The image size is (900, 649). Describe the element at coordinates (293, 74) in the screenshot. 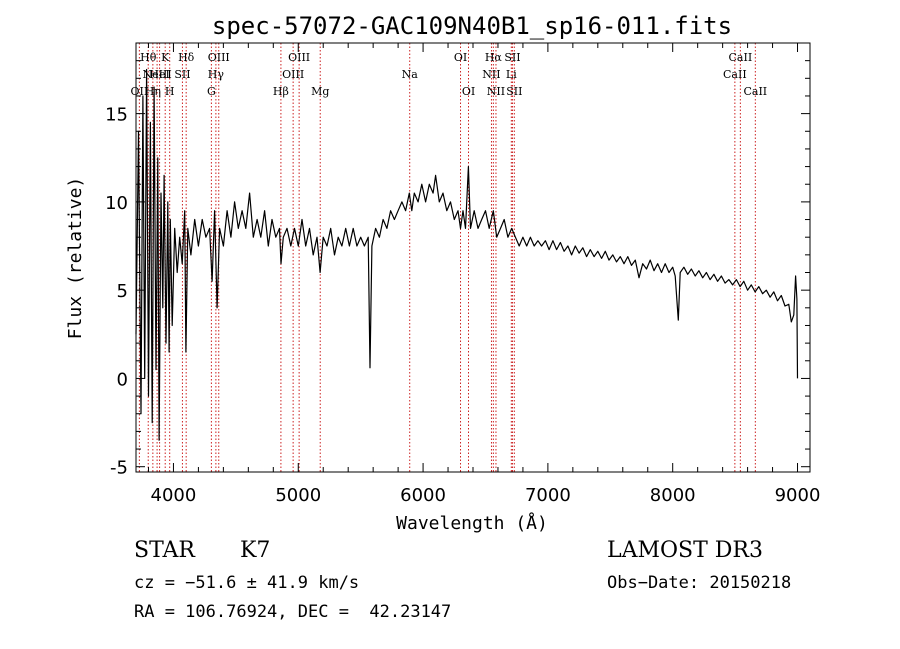

I see `line-label-13: OIII` at that location.